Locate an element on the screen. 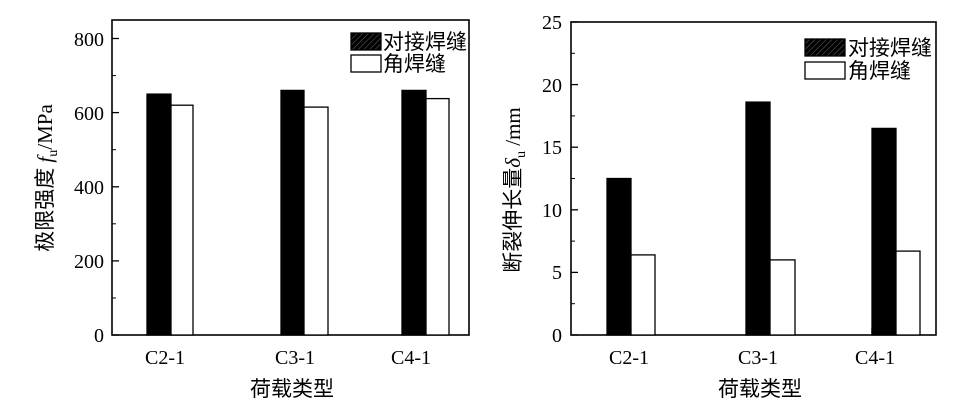 The image size is (970, 417). y-axis-title: 极限强度 fu/MPa is located at coordinates (47, 178).